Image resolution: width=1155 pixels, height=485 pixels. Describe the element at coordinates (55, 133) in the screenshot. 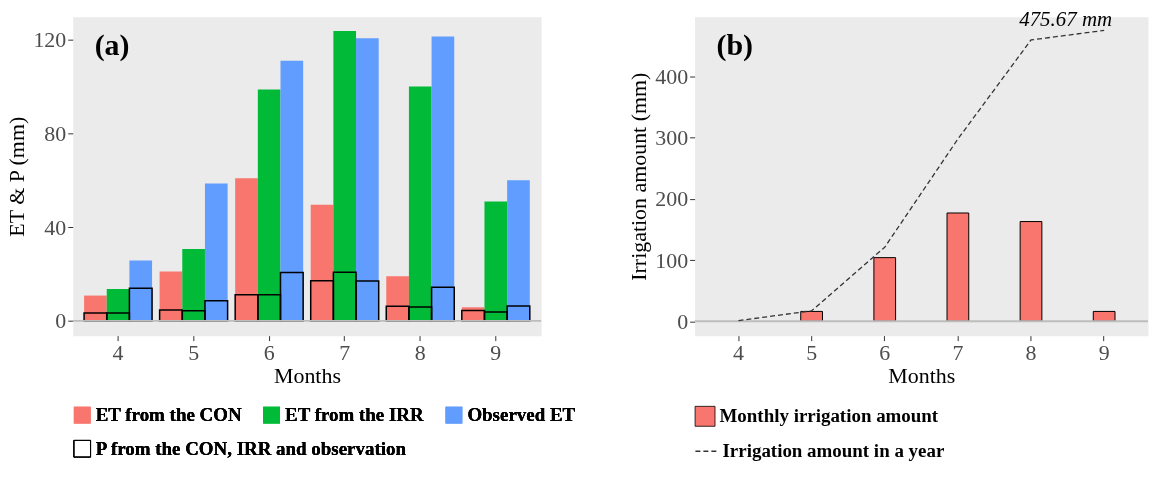

I see `y-tick-label: 80` at that location.